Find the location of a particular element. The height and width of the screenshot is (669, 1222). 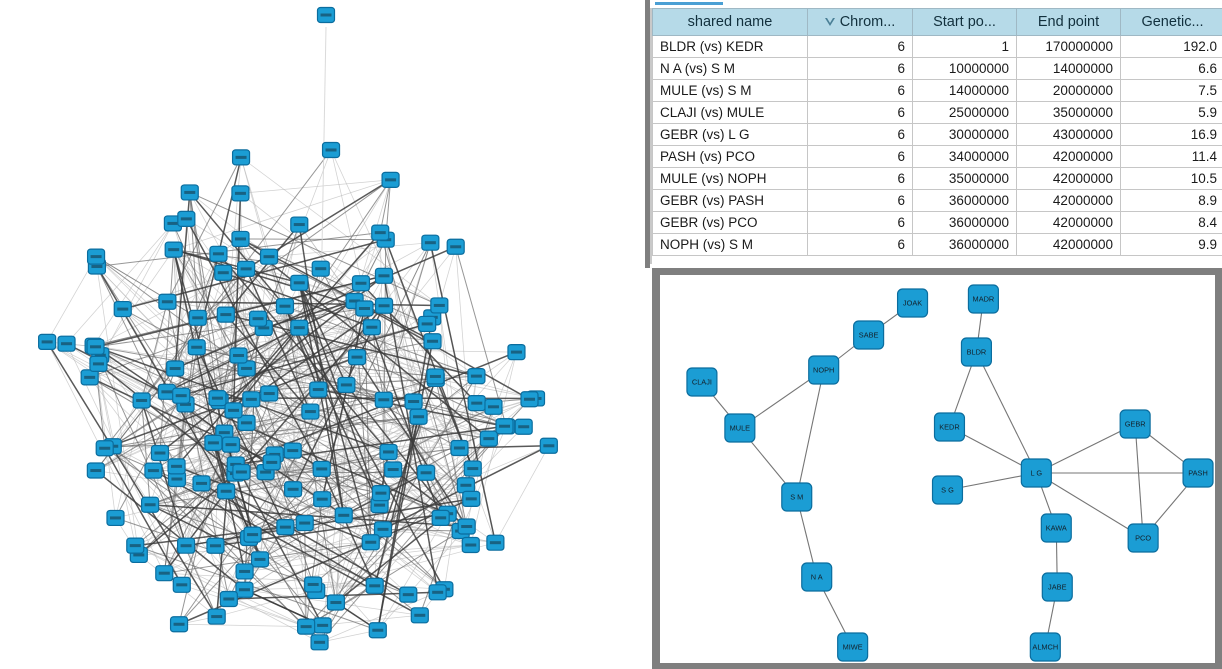

cell-start-point: 35000000 is located at coordinates (964, 178).